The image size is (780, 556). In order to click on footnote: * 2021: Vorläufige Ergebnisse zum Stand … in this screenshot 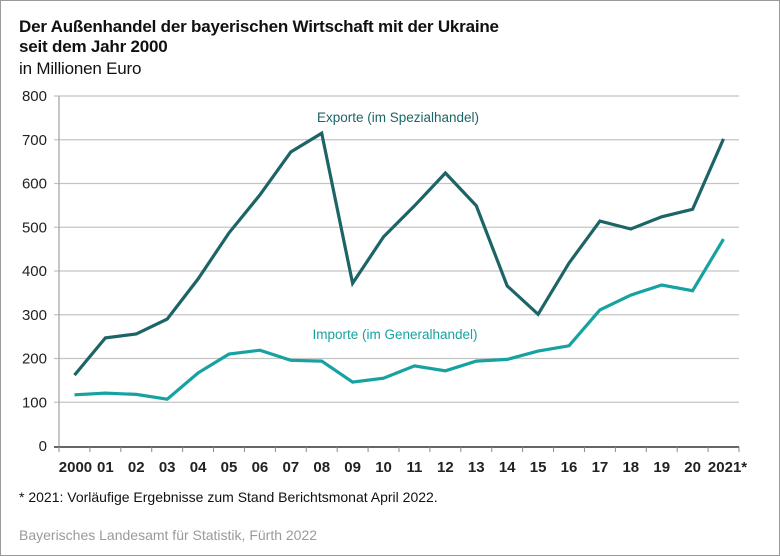, I will do `click(228, 497)`.